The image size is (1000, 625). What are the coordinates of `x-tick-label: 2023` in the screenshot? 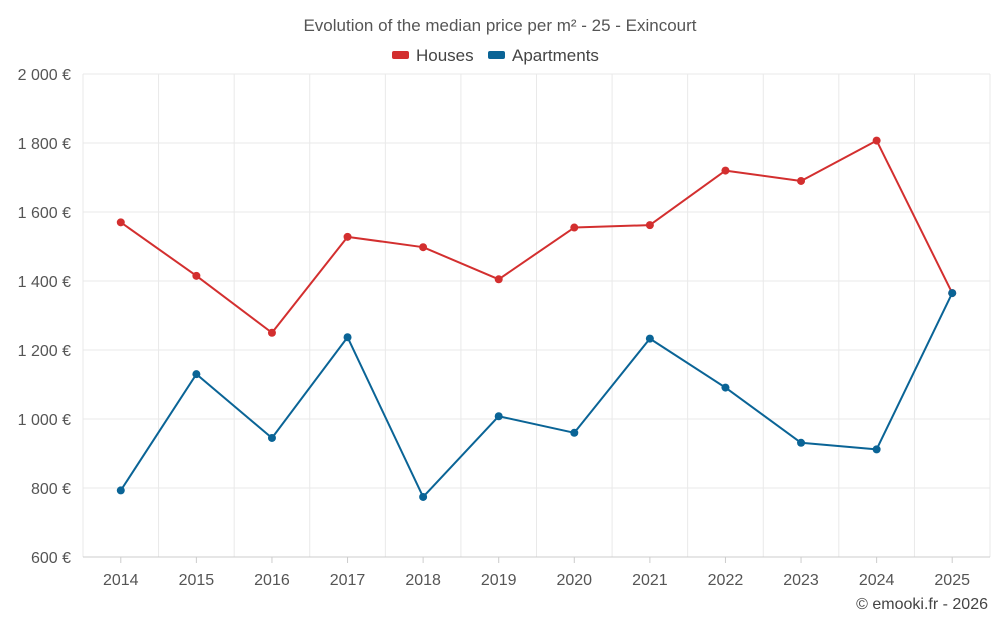 It's located at (801, 580).